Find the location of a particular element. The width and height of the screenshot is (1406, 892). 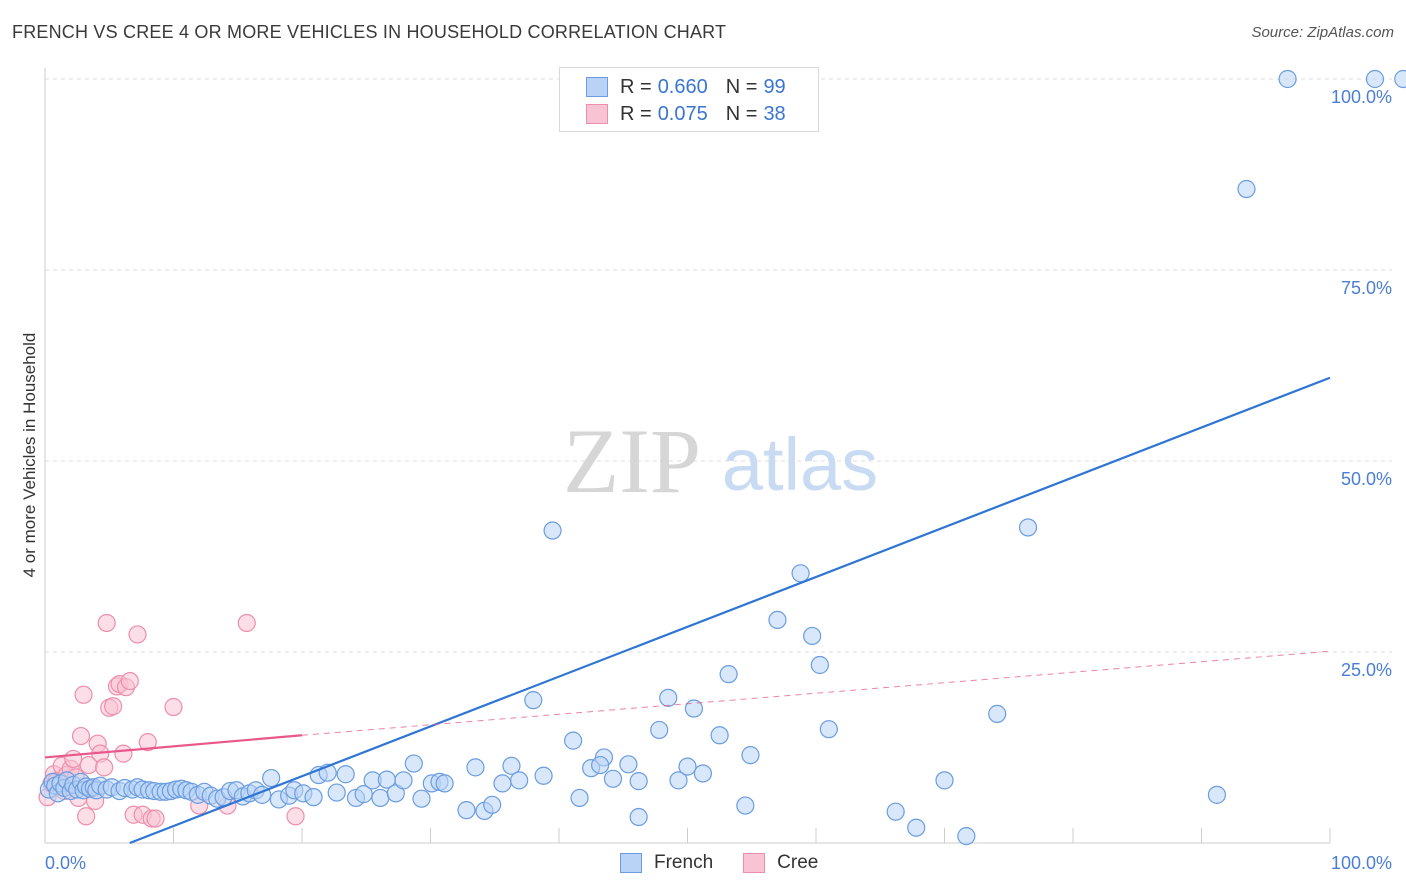

source-label: Source: ZipAtlas.com is located at coordinates (1322, 32).